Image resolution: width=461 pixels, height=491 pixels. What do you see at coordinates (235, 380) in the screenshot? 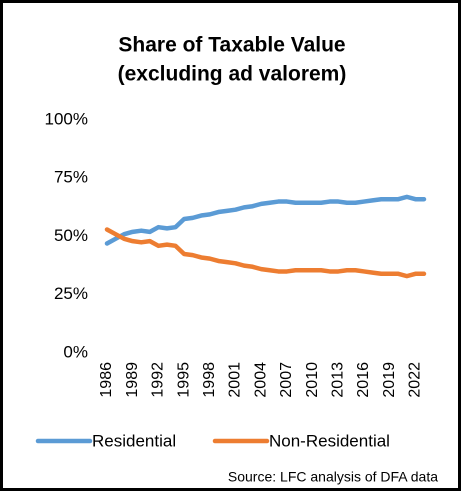
I see `x-tick-label: 2001` at bounding box center [235, 380].